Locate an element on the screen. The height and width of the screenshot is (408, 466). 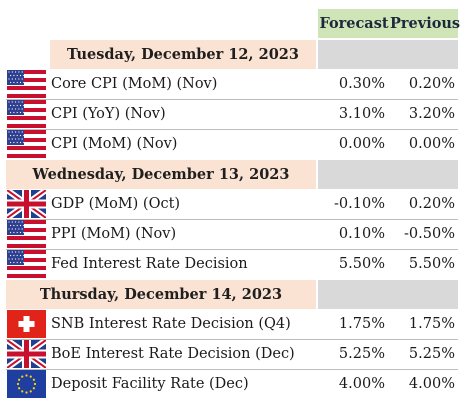
forecast-value: 3.10% is located at coordinates (361, 114).